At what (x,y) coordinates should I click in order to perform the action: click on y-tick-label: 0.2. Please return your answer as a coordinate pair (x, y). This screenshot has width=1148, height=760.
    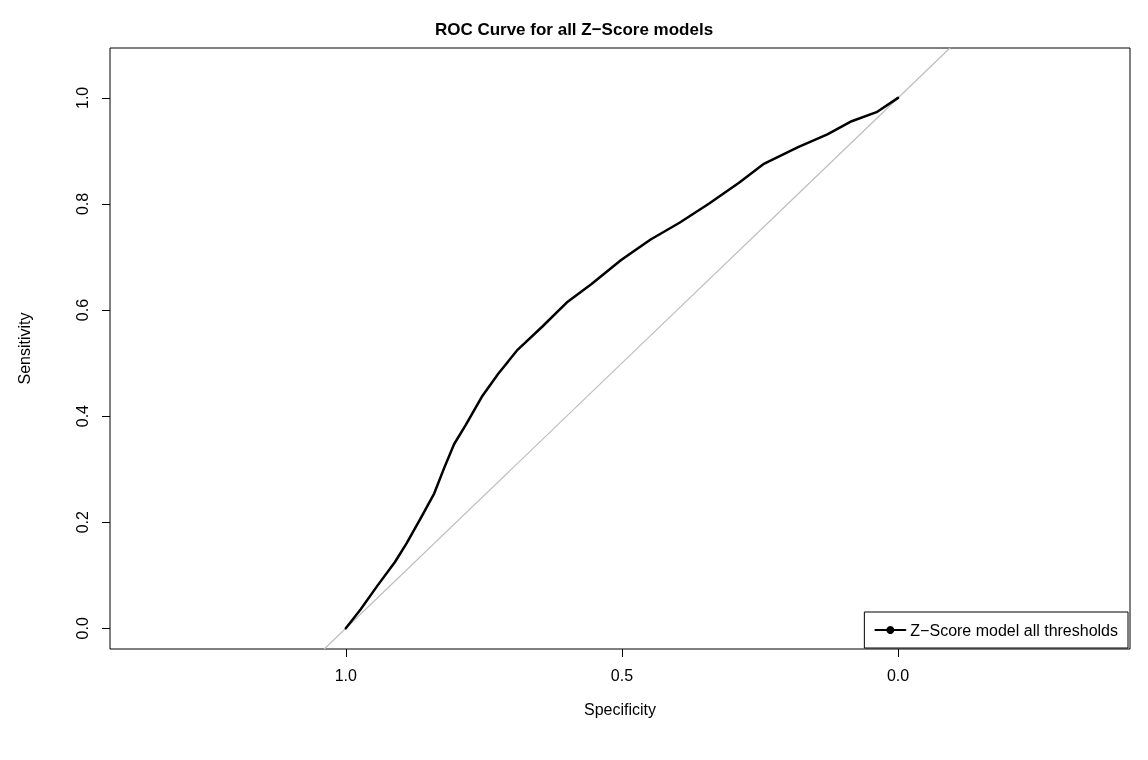
    Looking at the image, I should click on (82, 522).